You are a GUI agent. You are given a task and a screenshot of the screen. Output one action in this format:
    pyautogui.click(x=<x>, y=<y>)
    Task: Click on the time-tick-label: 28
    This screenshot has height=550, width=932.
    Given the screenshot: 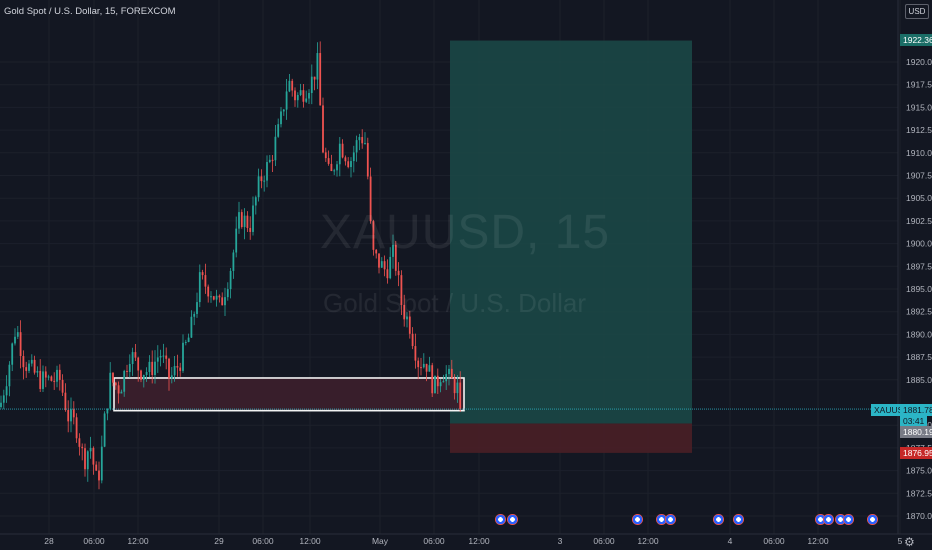 What is the action you would take?
    pyautogui.click(x=49, y=541)
    